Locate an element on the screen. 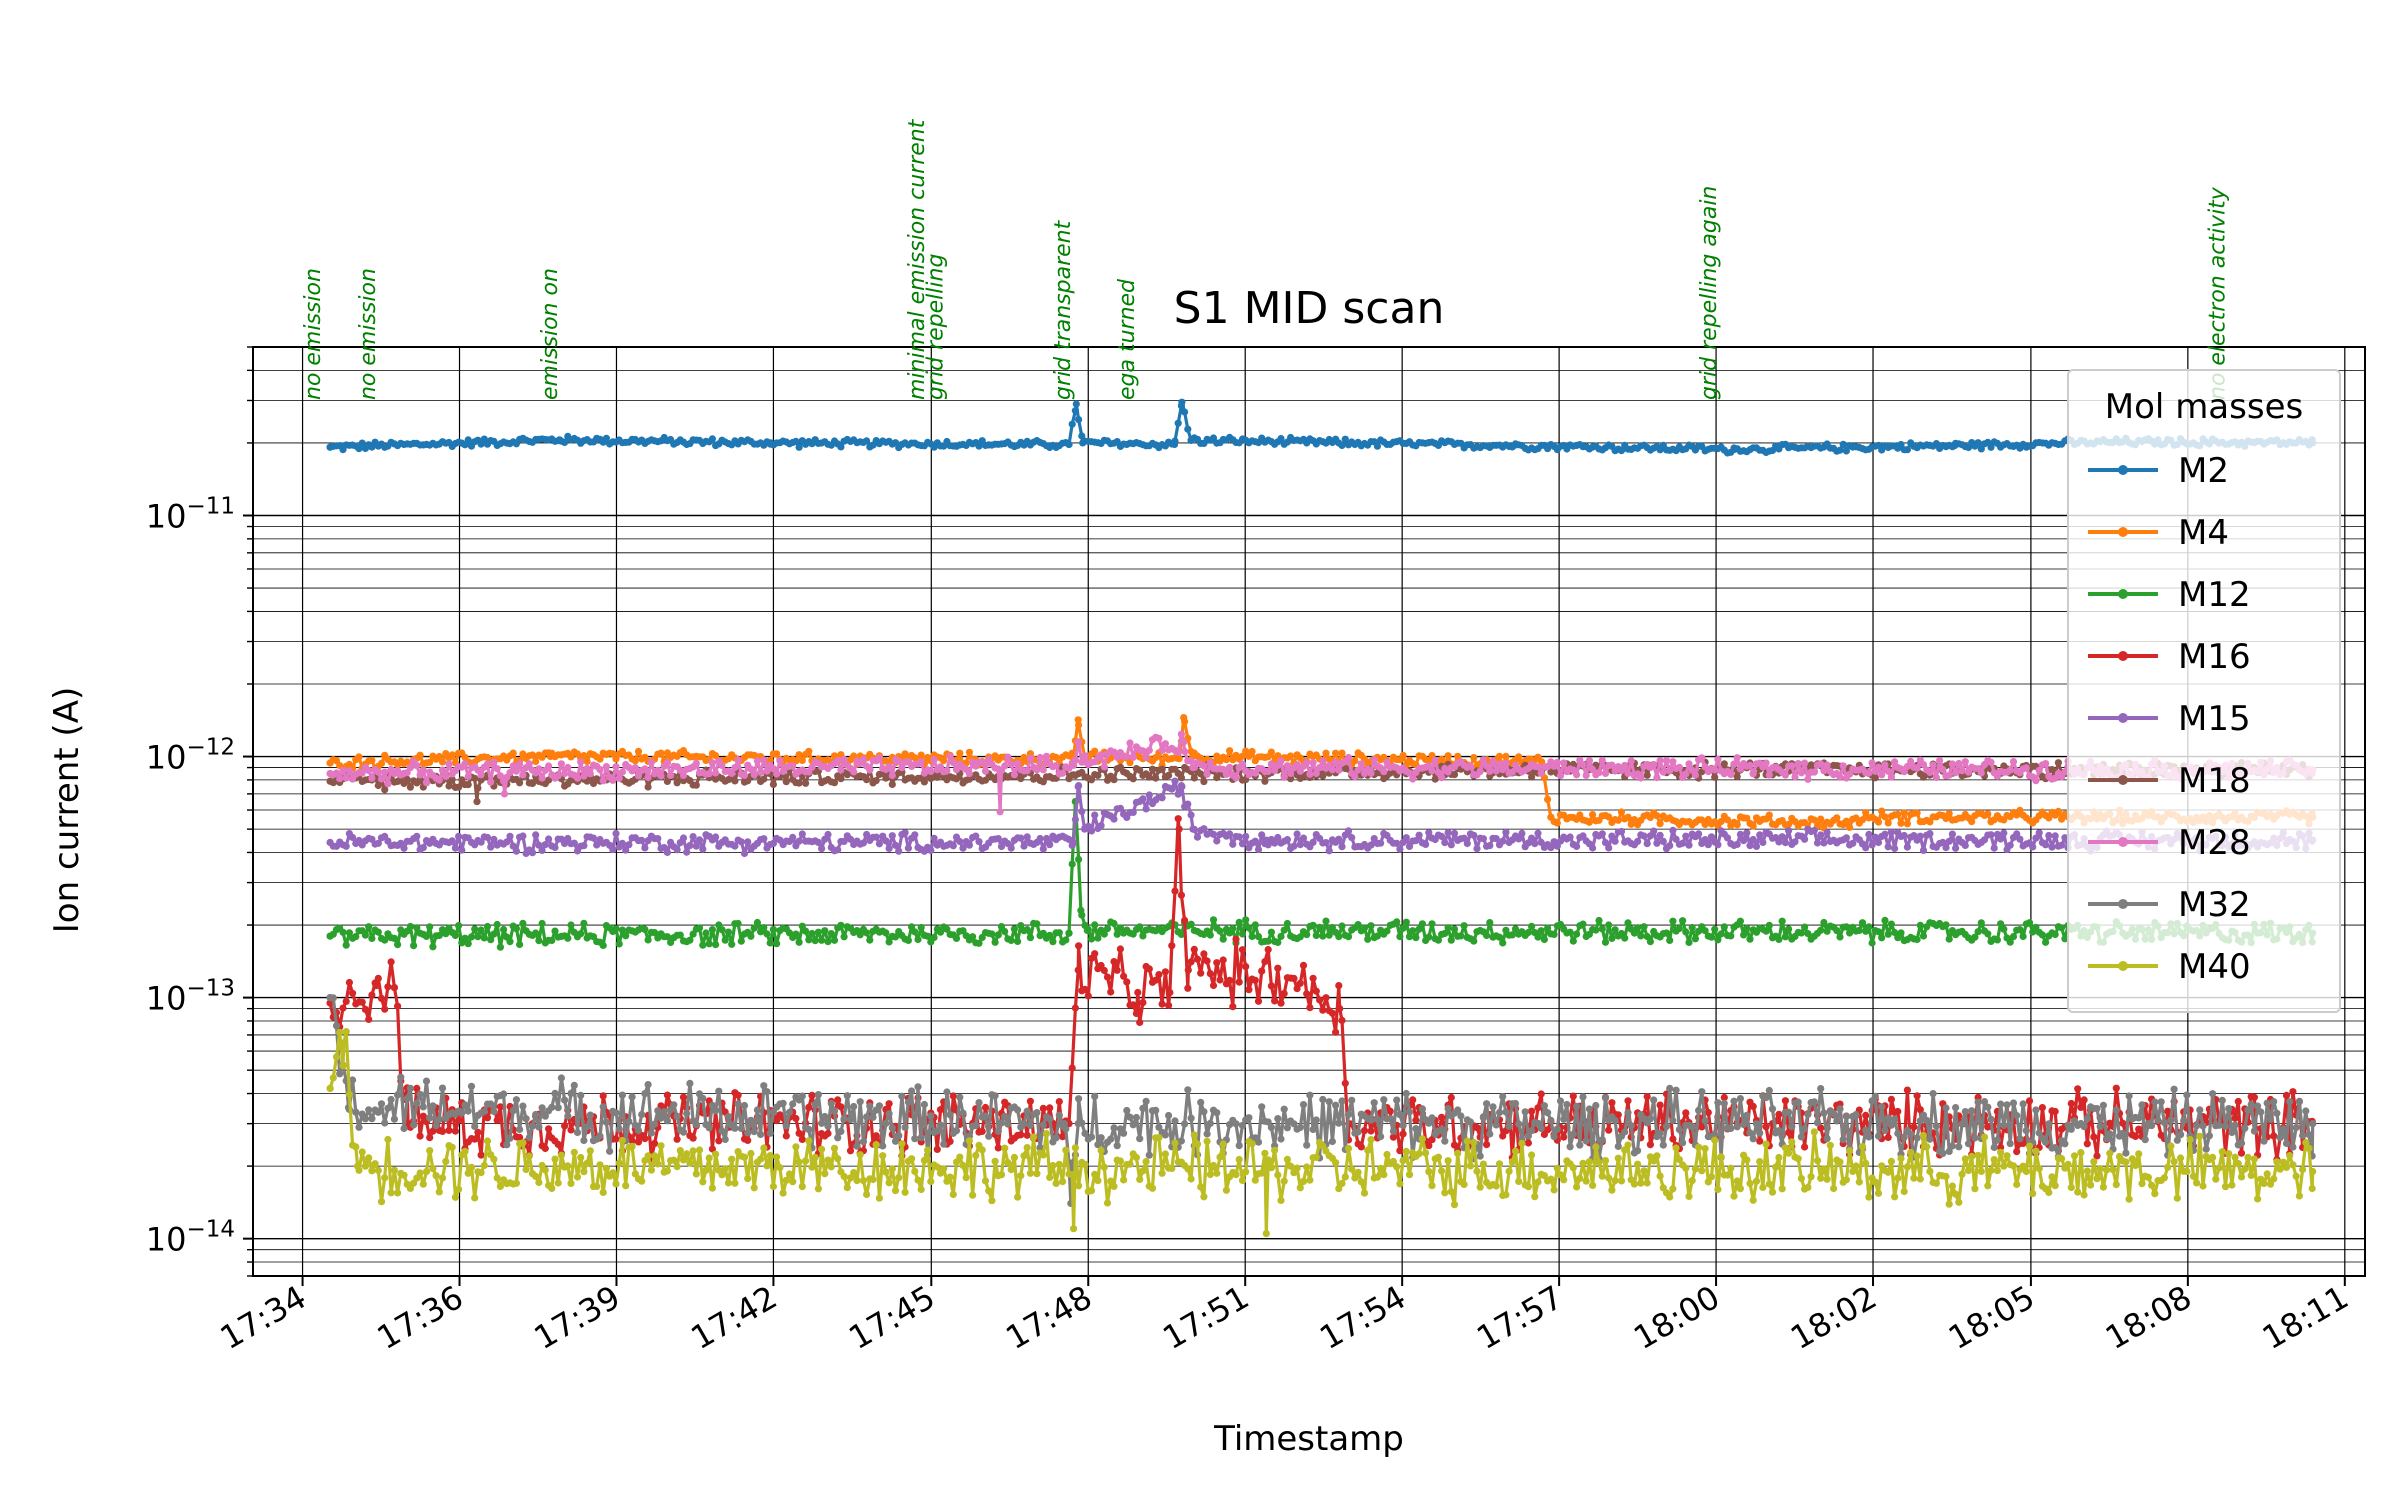 The height and width of the screenshot is (1500, 2400). series-M12 is located at coordinates (1321, 874).